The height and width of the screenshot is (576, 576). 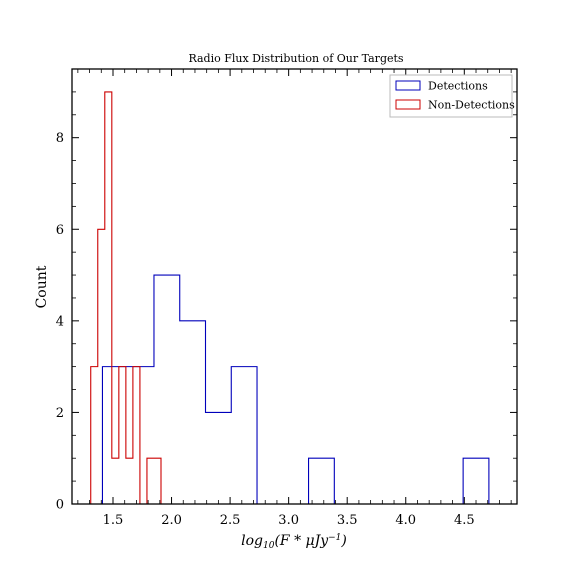 I want to click on series-non-detections, so click(x=126, y=298).